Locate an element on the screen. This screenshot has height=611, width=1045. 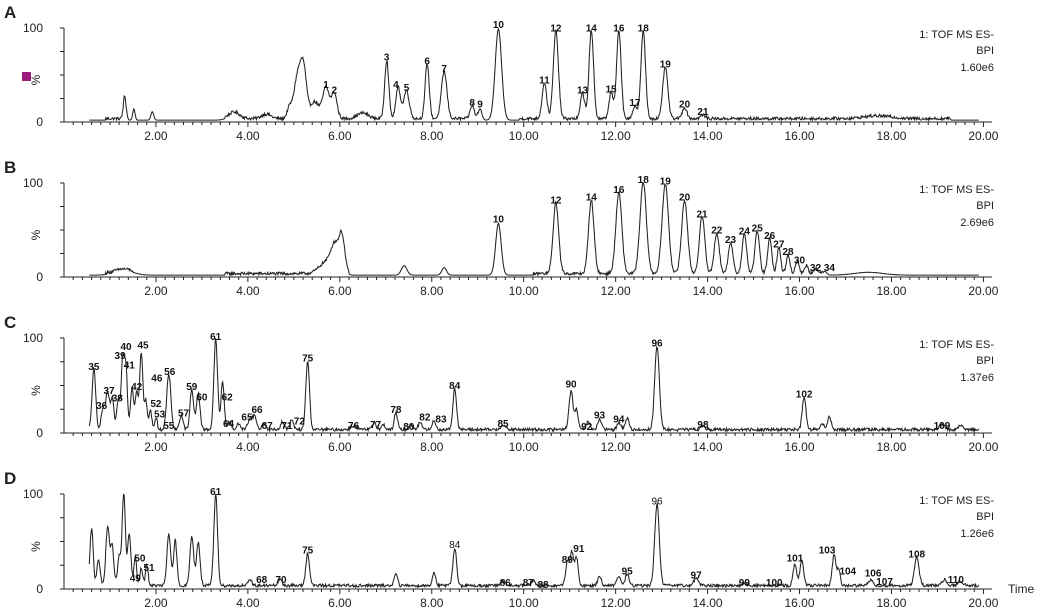
peak-label: 35 is located at coordinates (94, 367).